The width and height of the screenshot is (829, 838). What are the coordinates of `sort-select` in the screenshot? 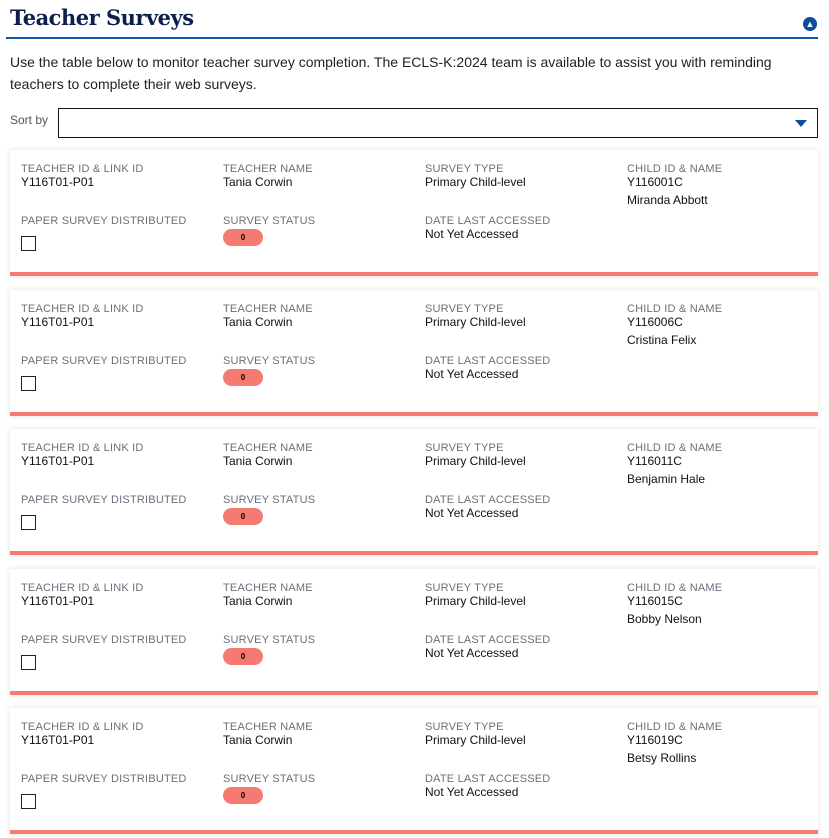 It's located at (438, 123).